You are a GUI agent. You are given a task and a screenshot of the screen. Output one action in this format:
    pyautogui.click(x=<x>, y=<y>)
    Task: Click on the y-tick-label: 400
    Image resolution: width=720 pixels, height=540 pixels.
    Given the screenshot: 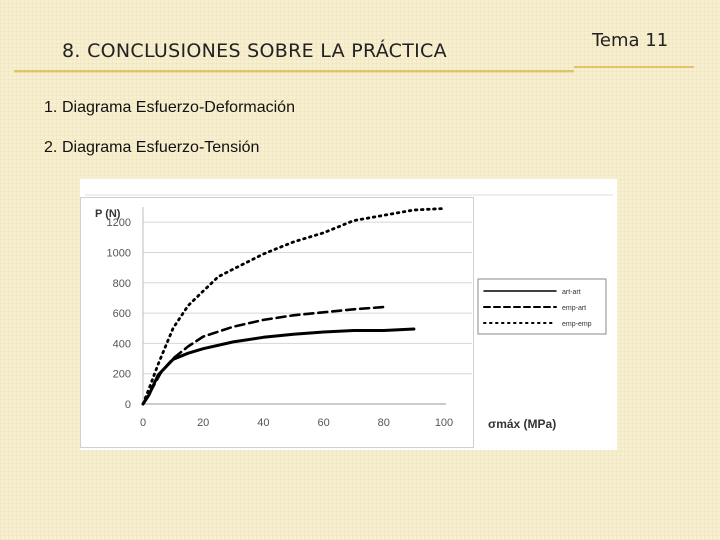 What is the action you would take?
    pyautogui.click(x=122, y=344)
    